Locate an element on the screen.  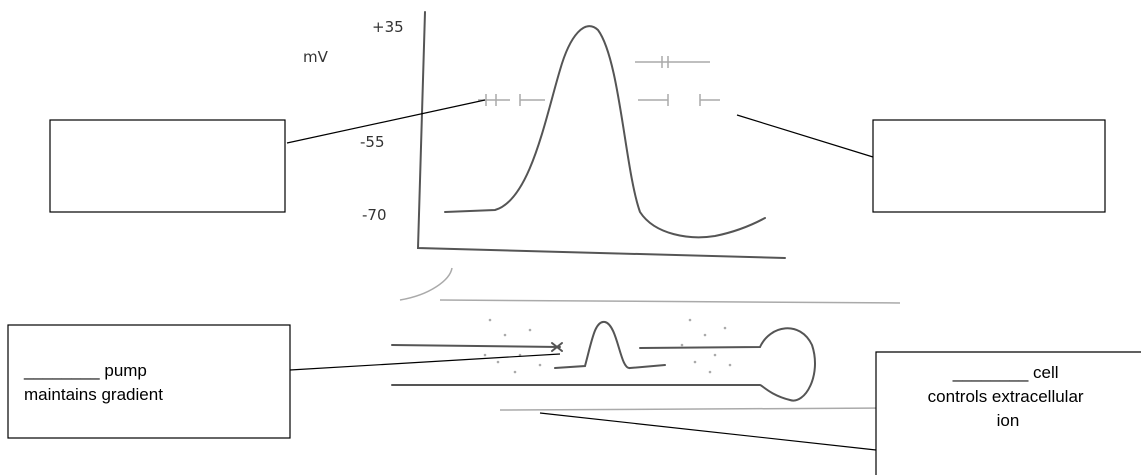
threshold-marks is located at coordinates (599, 81).